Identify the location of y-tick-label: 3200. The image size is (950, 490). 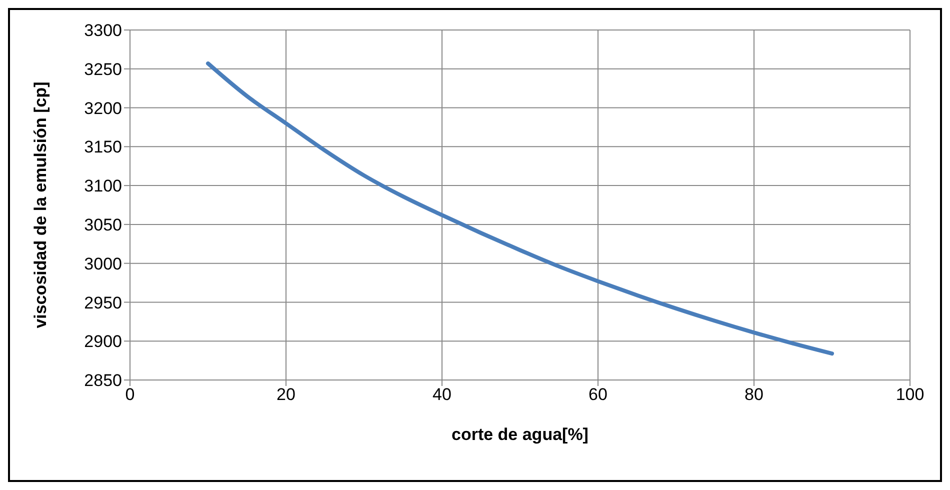
(103, 108).